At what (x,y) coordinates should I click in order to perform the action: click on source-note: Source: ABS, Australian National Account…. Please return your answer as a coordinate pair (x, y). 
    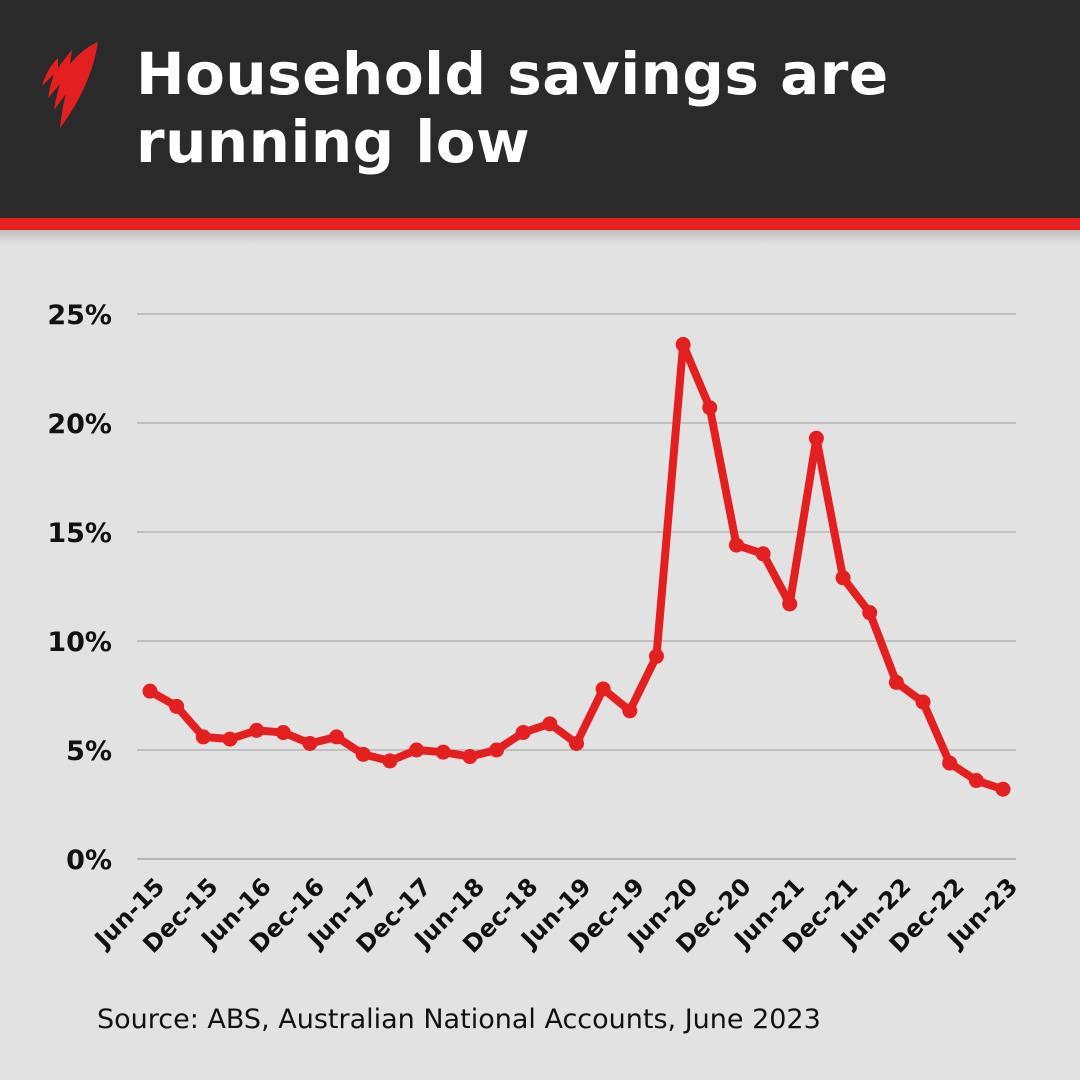
    Looking at the image, I should click on (459, 1019).